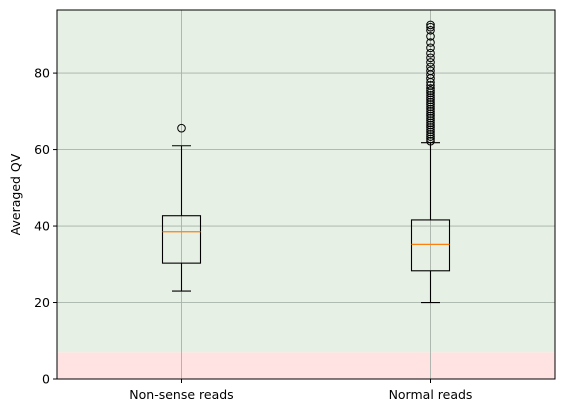 The height and width of the screenshot is (413, 563). I want to click on y-tick-label: 20, so click(42, 302).